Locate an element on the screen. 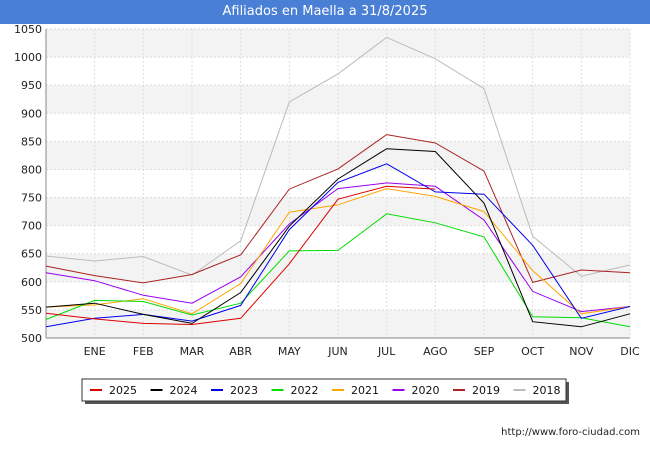 The image size is (650, 450). x-tick-label: AGO is located at coordinates (435, 351).